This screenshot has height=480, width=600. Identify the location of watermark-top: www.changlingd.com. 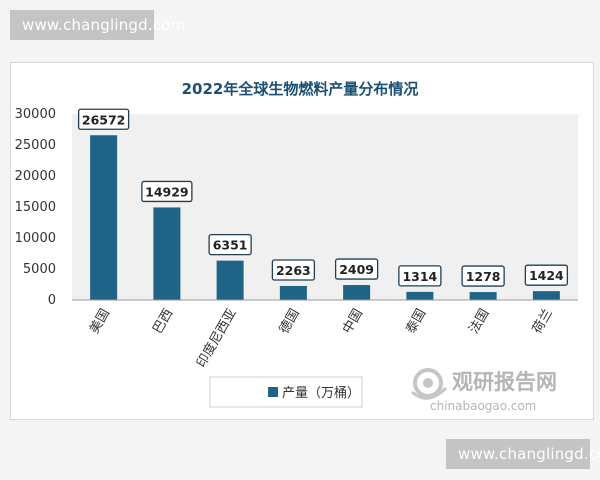
(97, 25).